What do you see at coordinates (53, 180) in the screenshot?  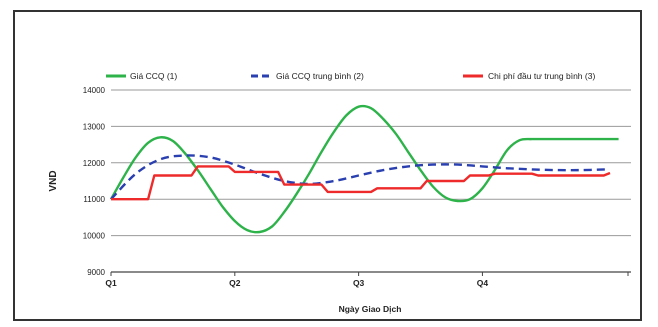 I see `y-axis-label: VND` at bounding box center [53, 180].